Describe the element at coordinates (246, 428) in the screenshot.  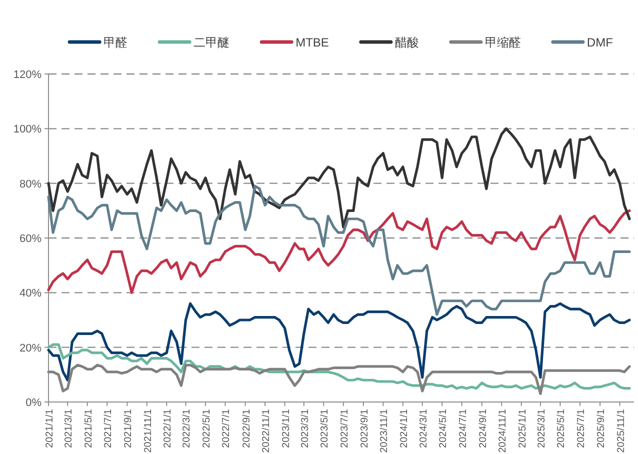
I see `x-tick-label: 2022/9/1` at that location.